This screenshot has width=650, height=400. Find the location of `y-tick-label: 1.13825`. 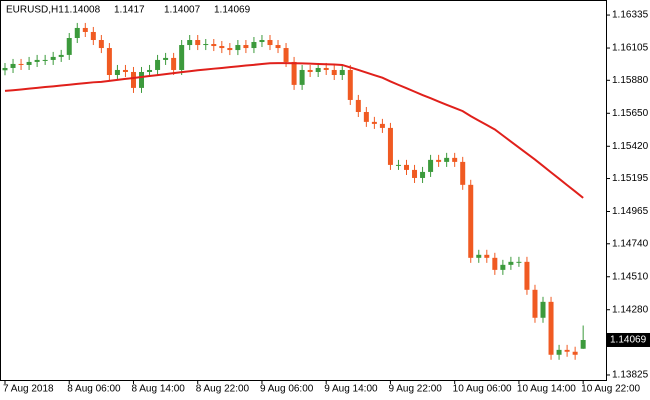

y-tick-label: 1.13825 is located at coordinates (630, 375).